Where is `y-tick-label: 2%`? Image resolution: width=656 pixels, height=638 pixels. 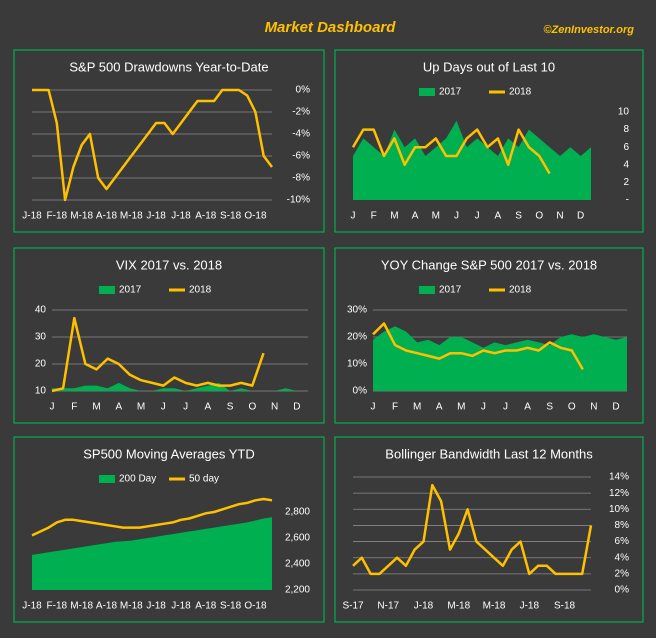 y-tick-label: 2% is located at coordinates (622, 573).